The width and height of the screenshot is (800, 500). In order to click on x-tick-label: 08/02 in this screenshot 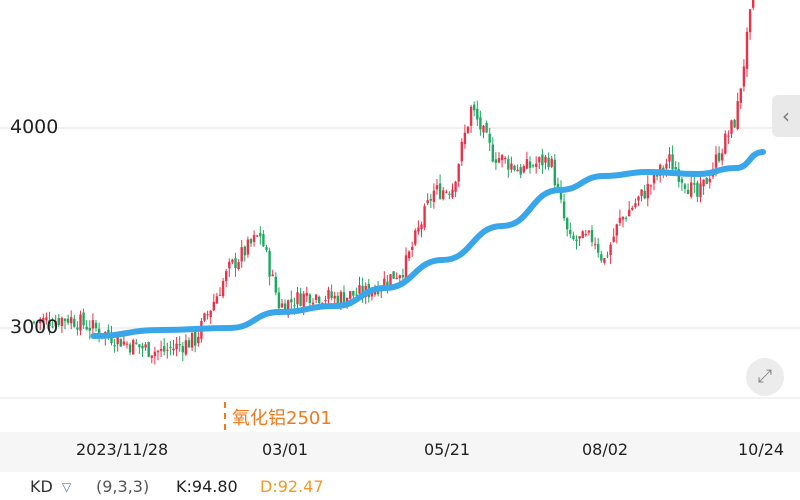, I will do `click(605, 449)`.